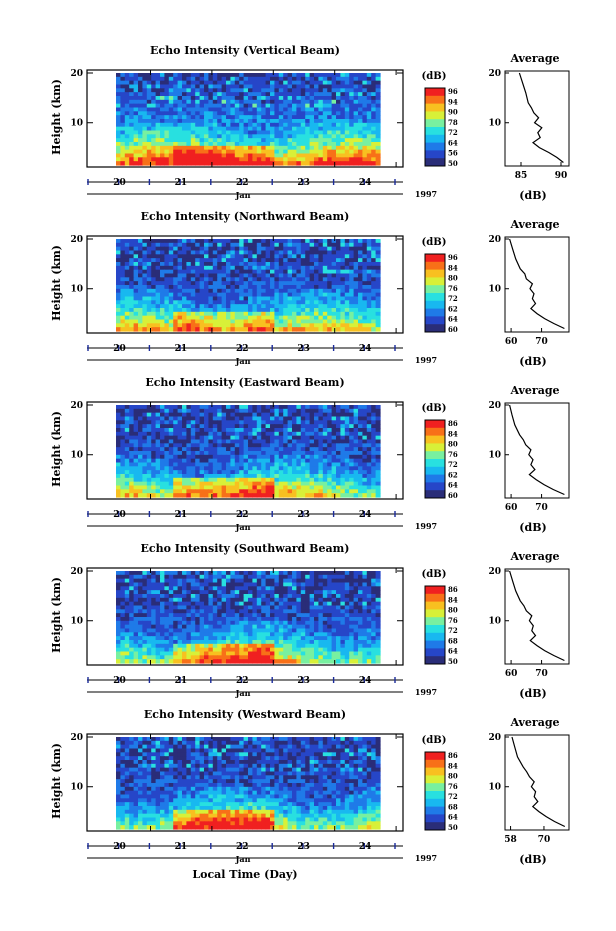 The height and width of the screenshot is (931, 616). Describe the element at coordinates (245, 118) in the screenshot. I see `heatmap-frame` at that location.